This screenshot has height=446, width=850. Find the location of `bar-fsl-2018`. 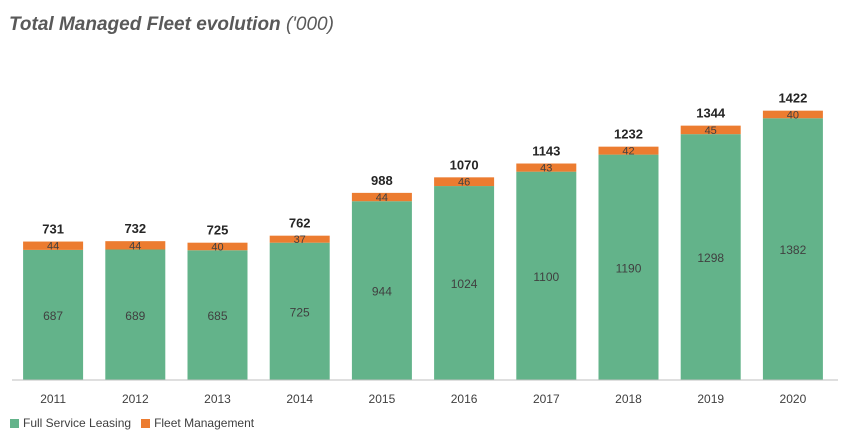

bar-fsl-2018 is located at coordinates (628, 267).